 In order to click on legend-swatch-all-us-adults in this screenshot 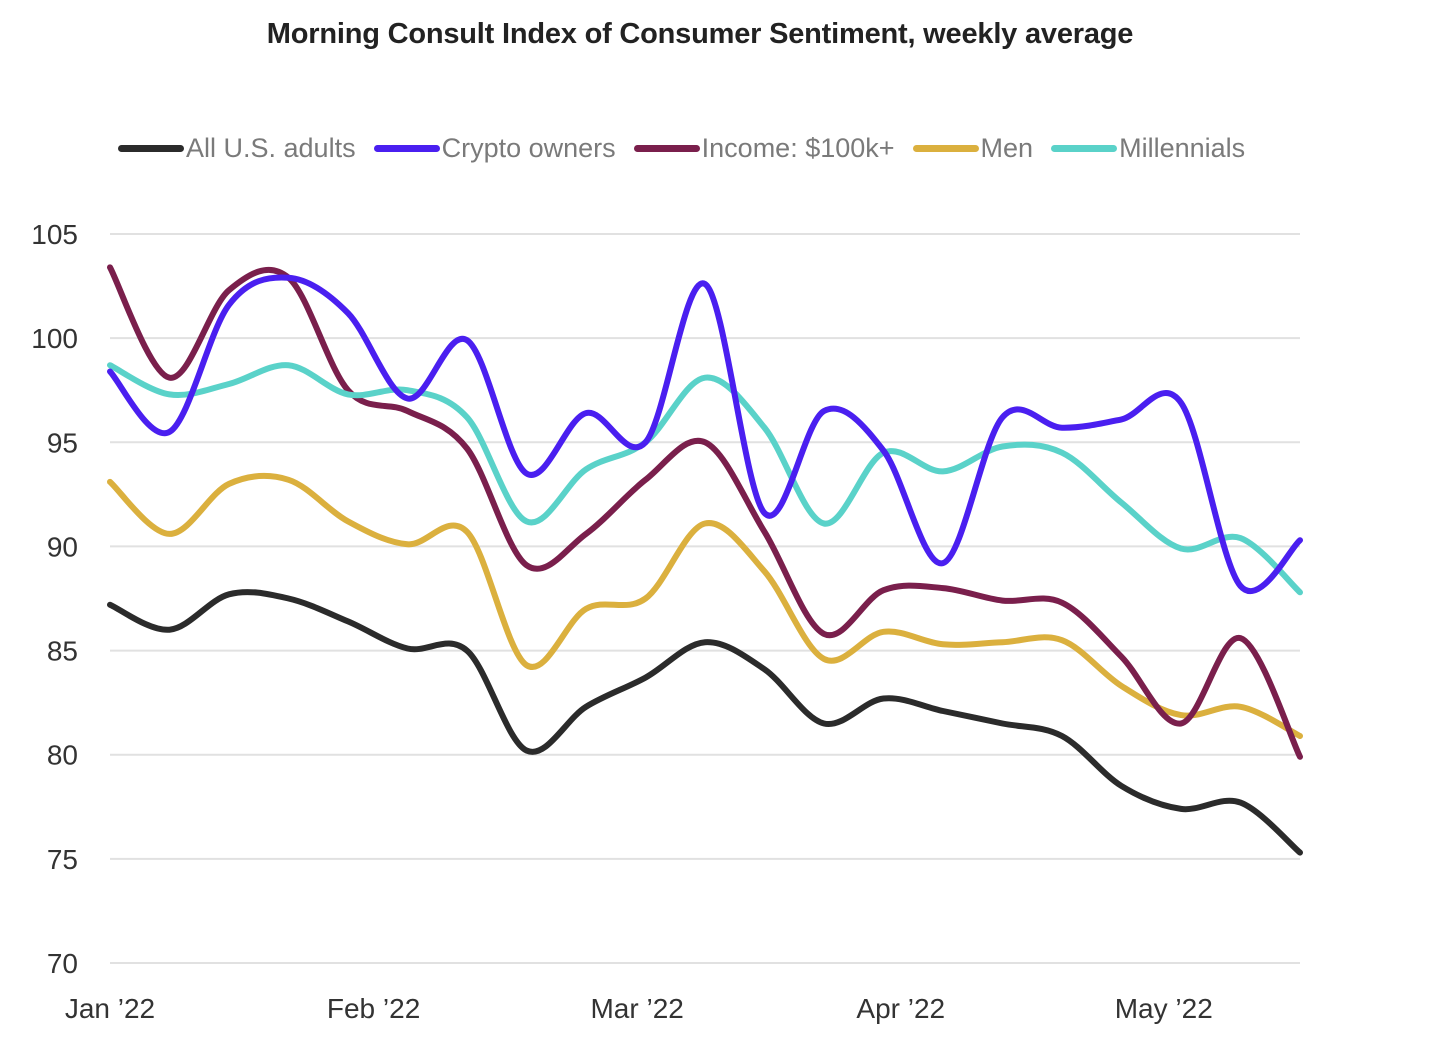, I will do `click(151, 148)`.